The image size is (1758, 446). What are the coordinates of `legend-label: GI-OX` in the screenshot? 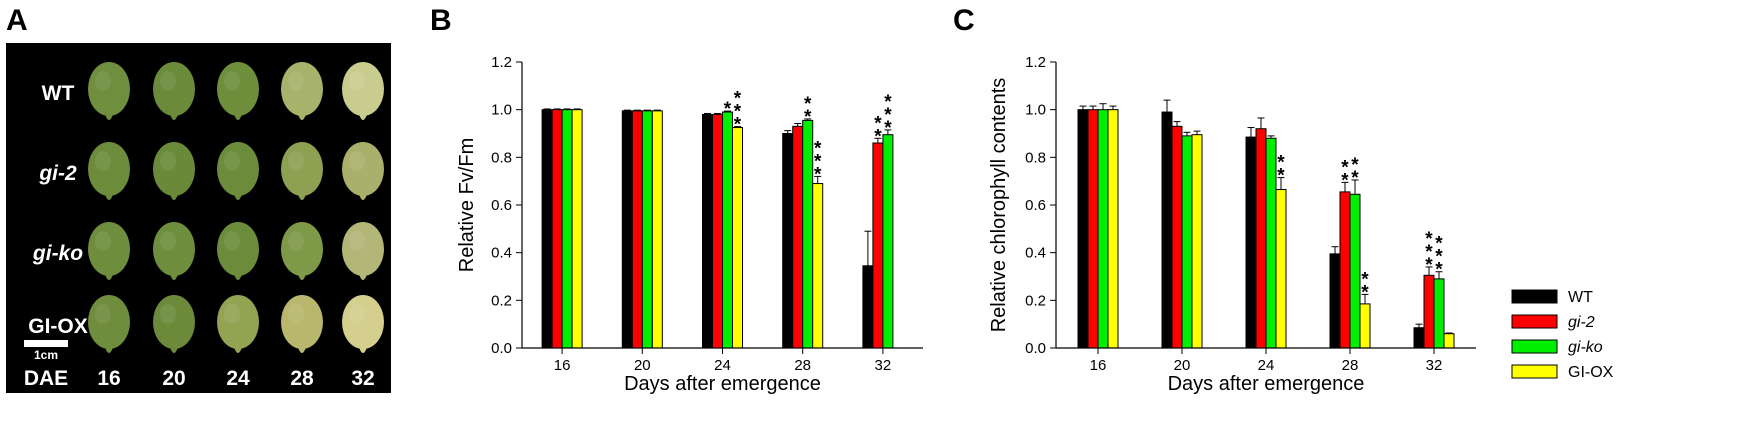 It's located at (1591, 372).